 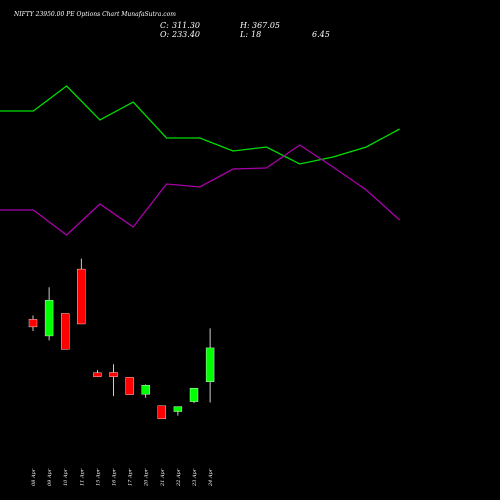 I want to click on high-label: H:, so click(x=244, y=25).